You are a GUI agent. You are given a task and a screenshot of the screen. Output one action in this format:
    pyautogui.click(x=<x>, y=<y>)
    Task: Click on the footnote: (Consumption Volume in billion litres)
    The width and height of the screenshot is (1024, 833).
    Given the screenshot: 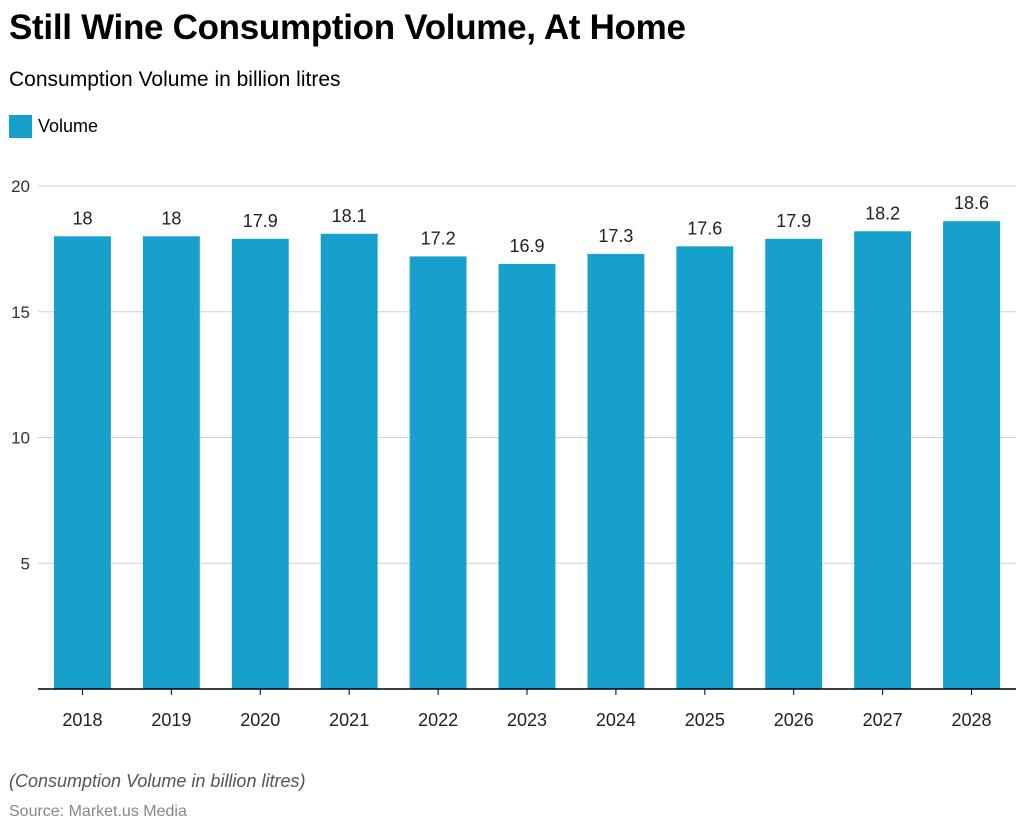 What is the action you would take?
    pyautogui.click(x=157, y=781)
    